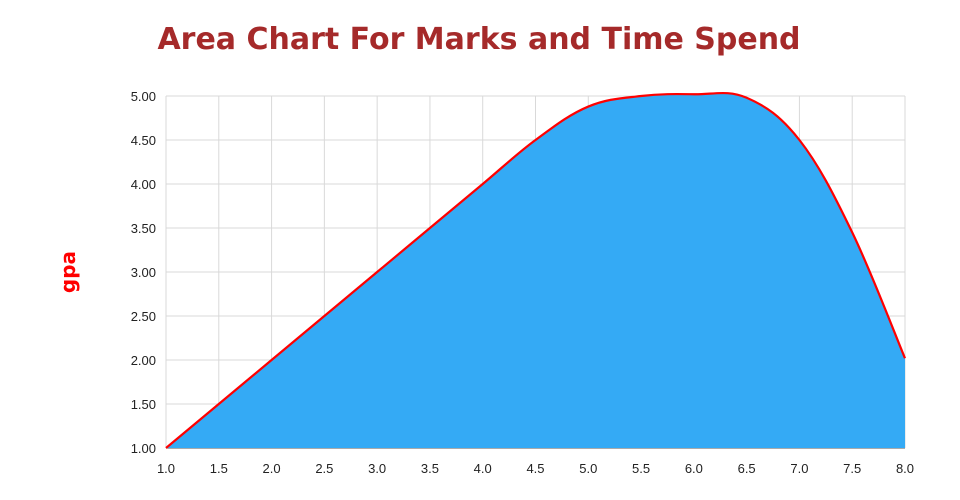 Image resolution: width=960 pixels, height=500 pixels. Describe the element at coordinates (588, 468) in the screenshot. I see `x-tick-label: 5.0` at that location.